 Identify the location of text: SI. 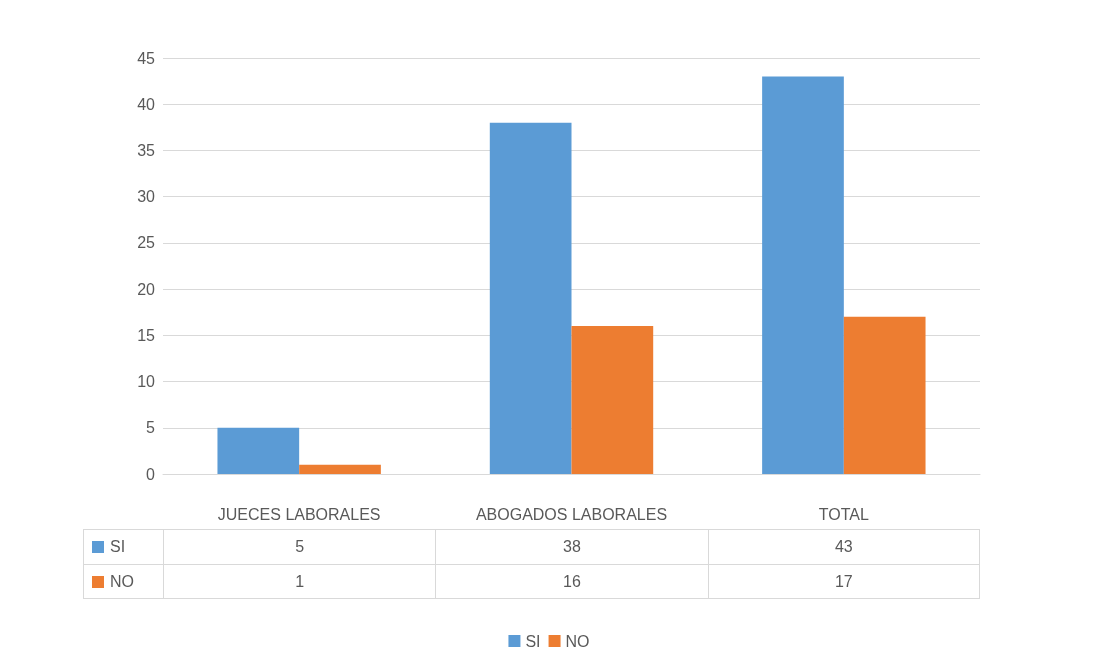
(533, 641).